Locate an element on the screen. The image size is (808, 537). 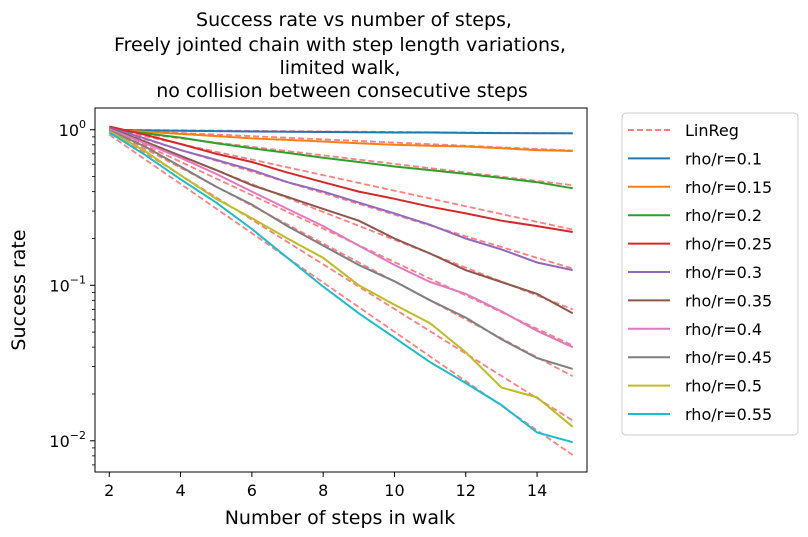
x-tick-label: 8 is located at coordinates (323, 490).